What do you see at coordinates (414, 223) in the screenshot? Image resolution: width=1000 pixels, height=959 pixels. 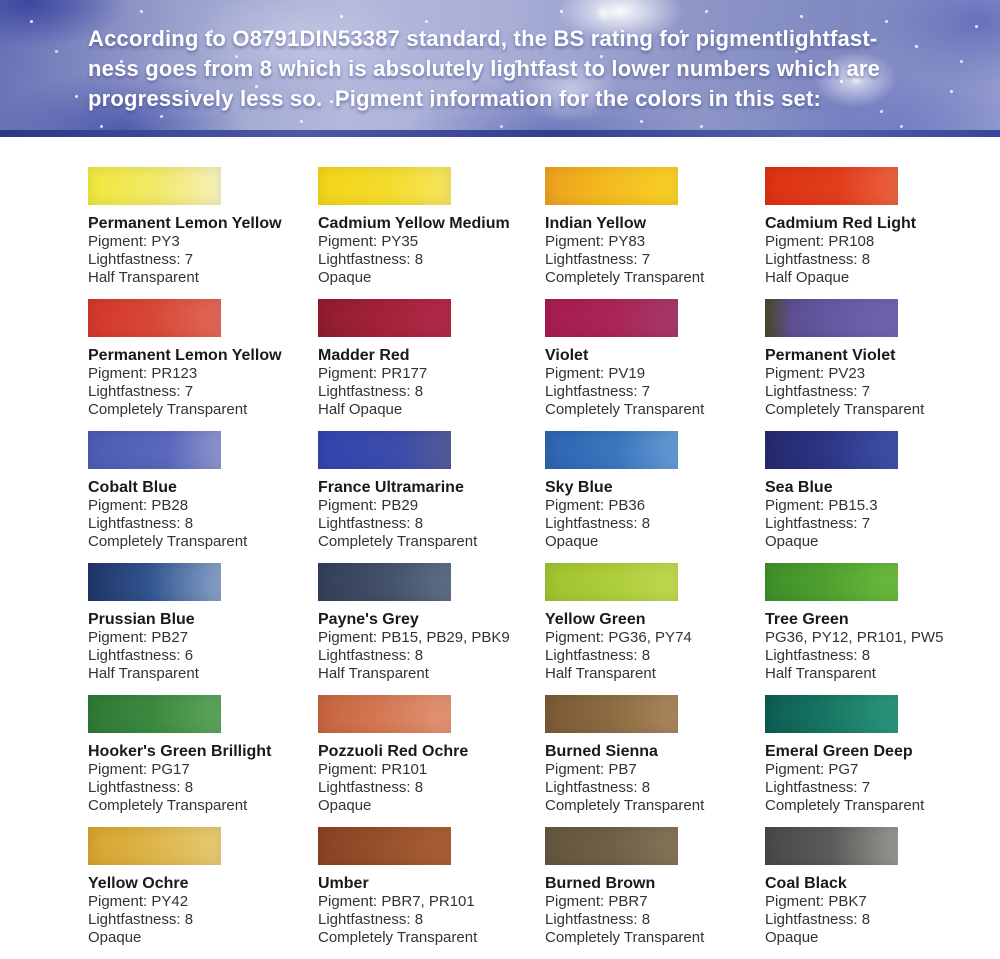 I see `color-name: Cadmium Yellow Medium` at bounding box center [414, 223].